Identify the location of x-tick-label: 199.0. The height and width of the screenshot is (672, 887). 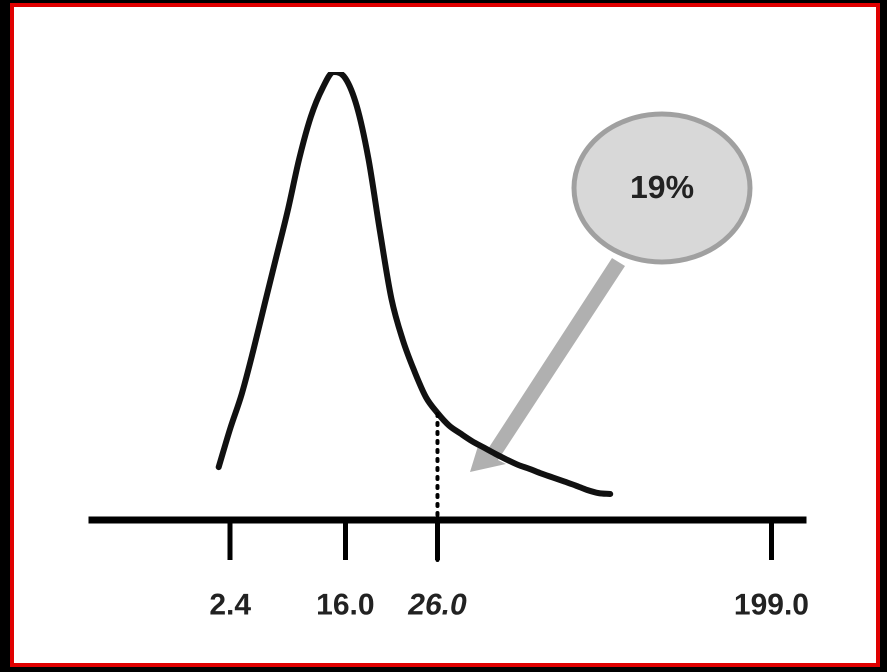
(771, 605).